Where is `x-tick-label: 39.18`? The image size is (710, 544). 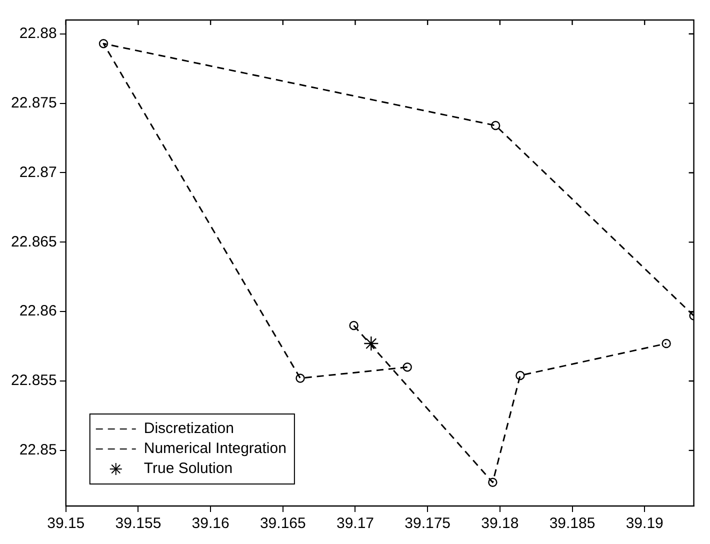
x-tick-label: 39.18 is located at coordinates (500, 523).